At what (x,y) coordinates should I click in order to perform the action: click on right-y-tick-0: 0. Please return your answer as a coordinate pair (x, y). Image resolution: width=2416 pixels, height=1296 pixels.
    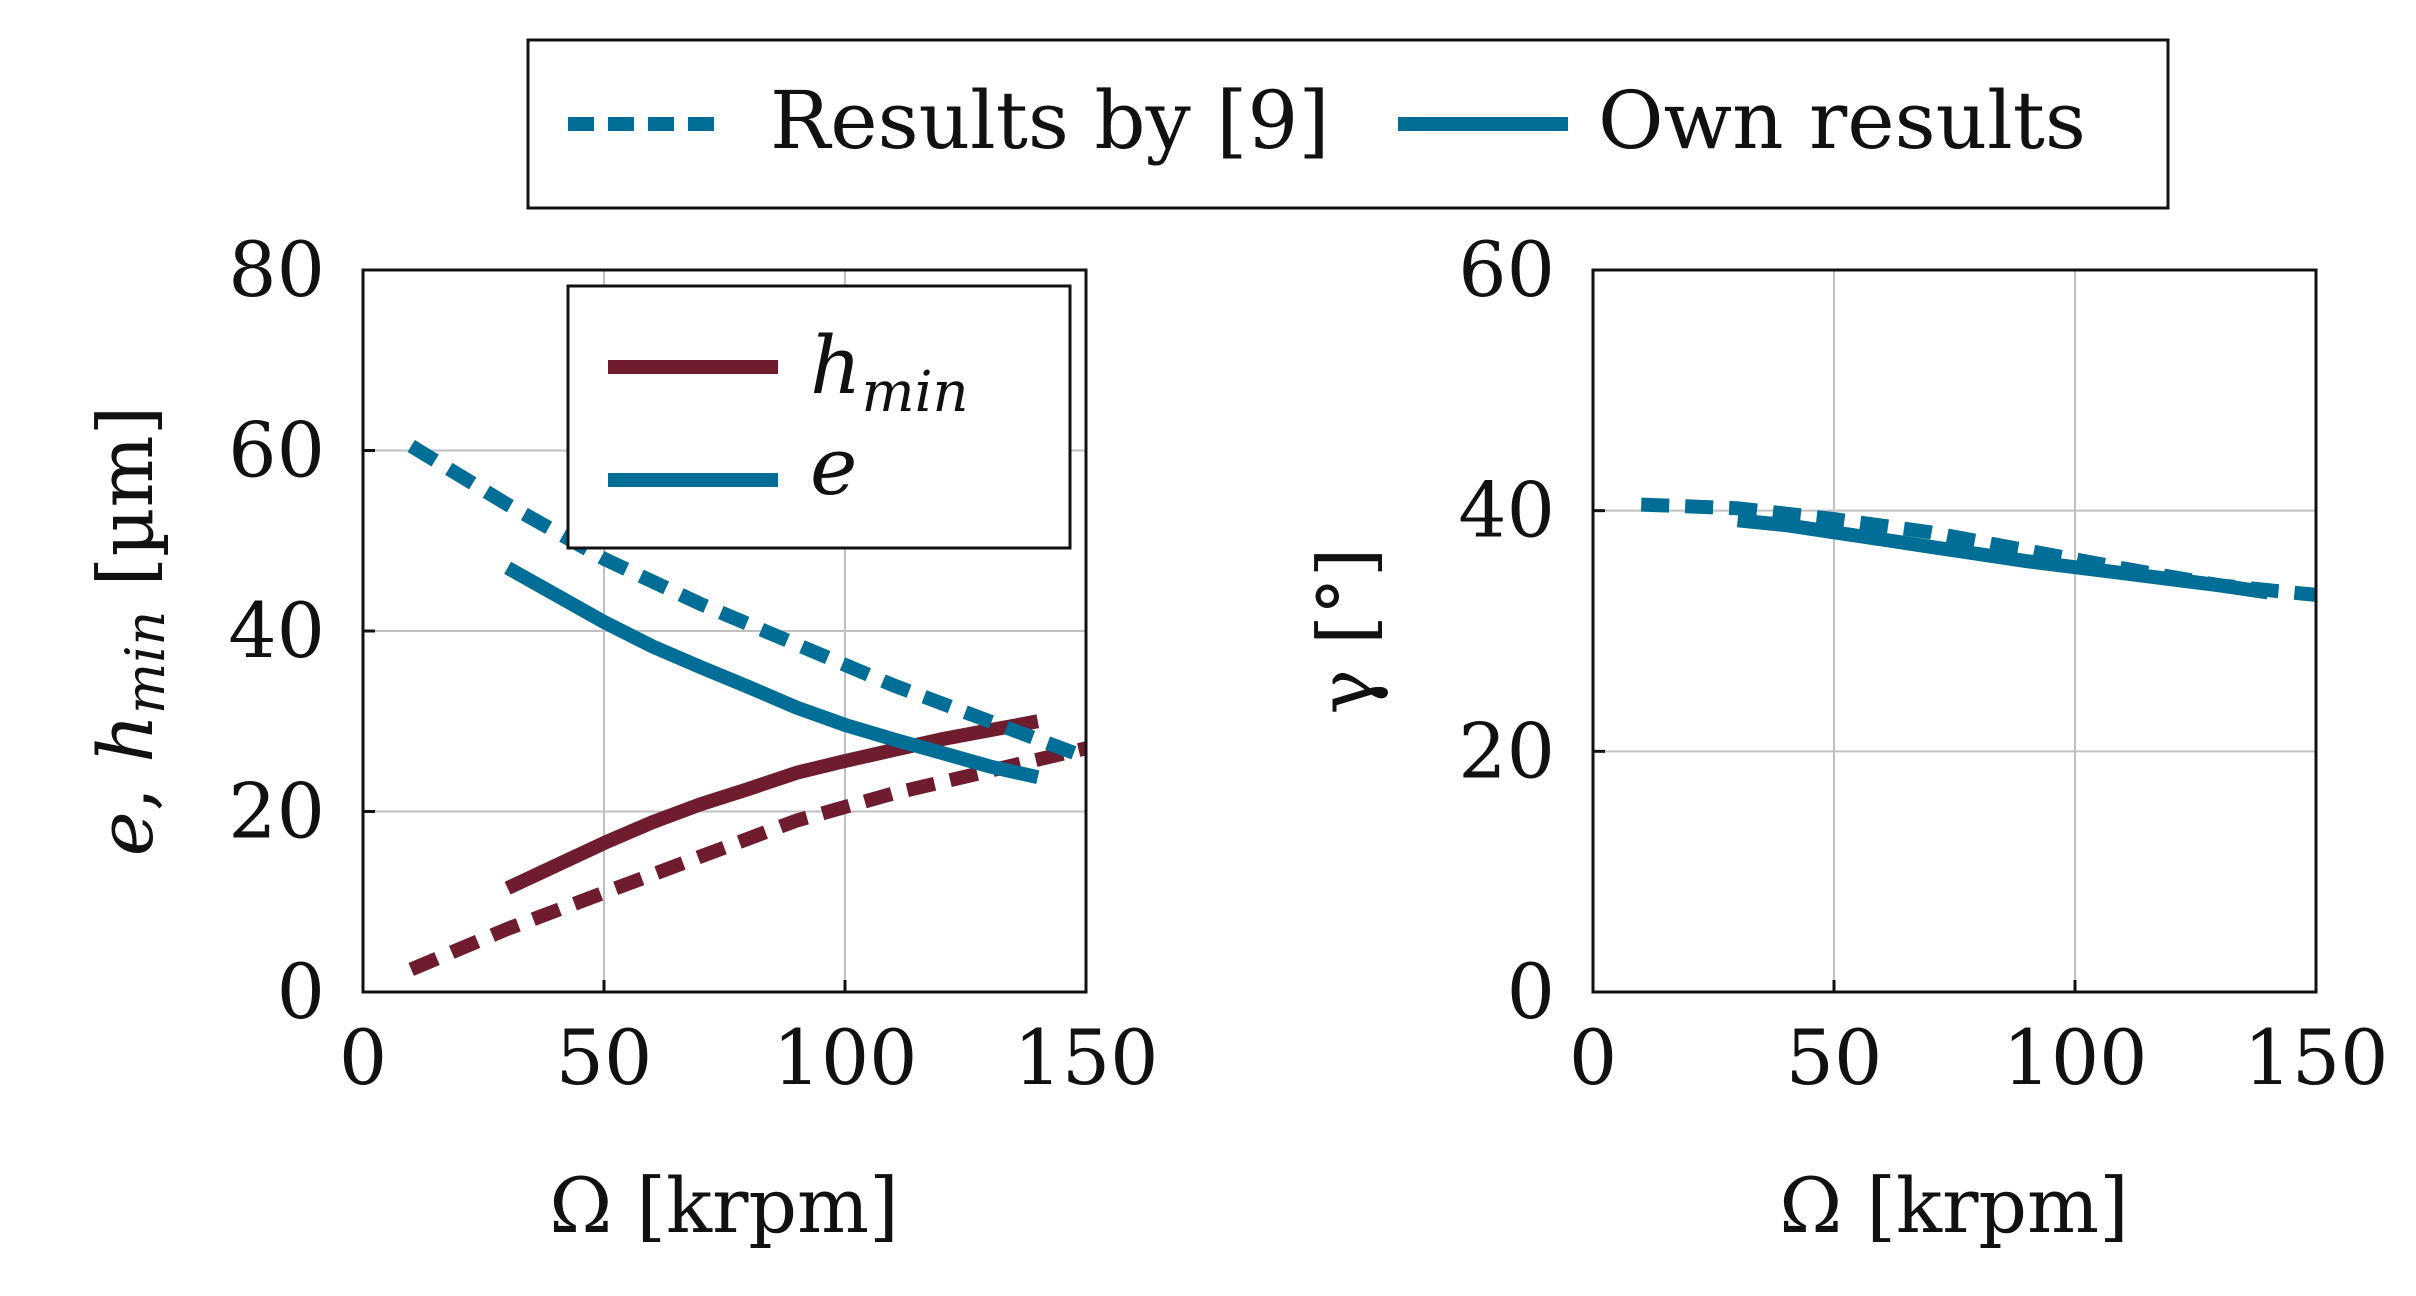
    Looking at the image, I should click on (1531, 991).